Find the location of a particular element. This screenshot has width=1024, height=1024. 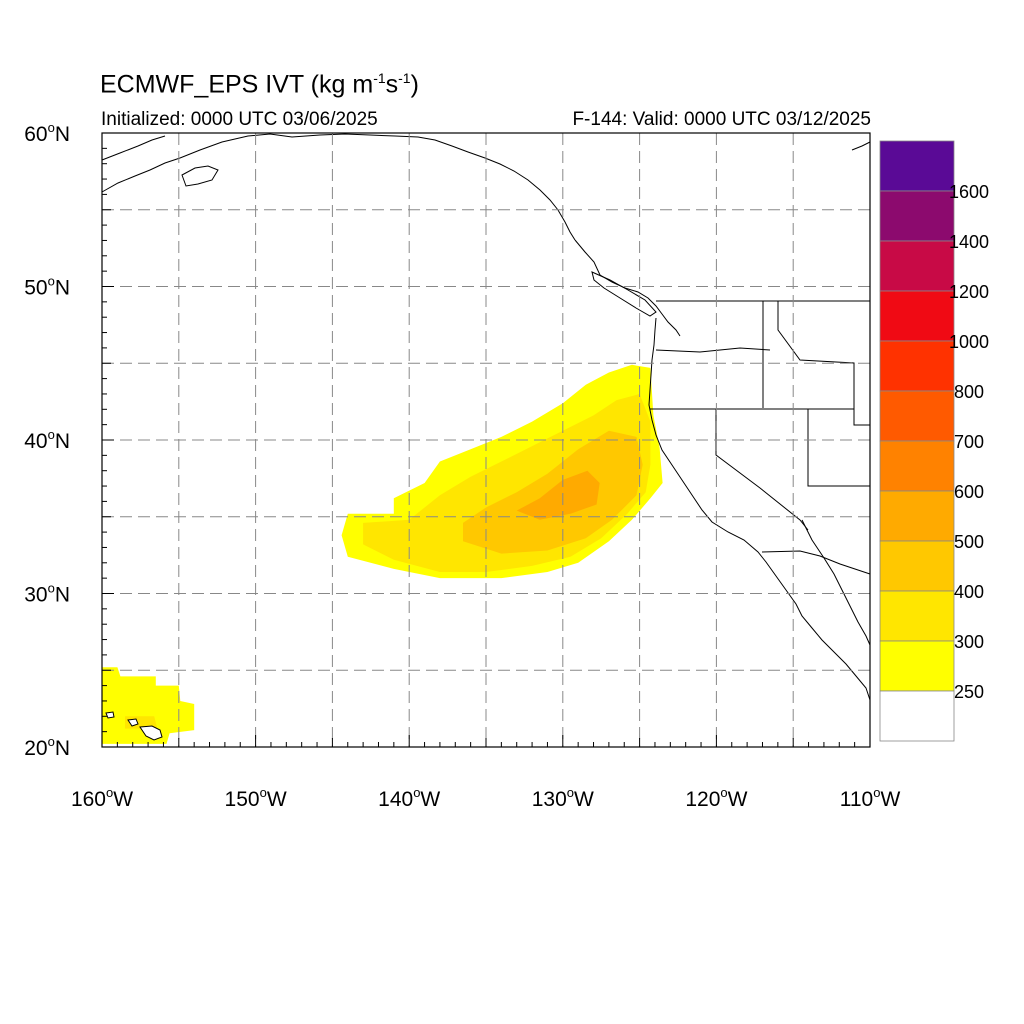

gulf-california-coast is located at coordinates (836, 582).